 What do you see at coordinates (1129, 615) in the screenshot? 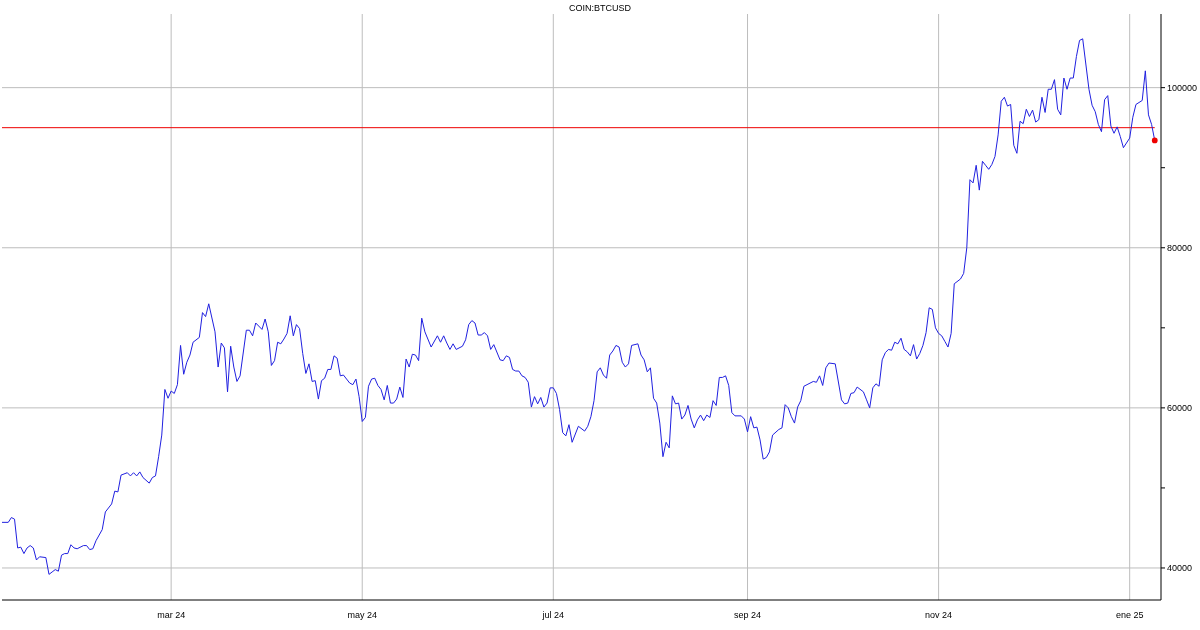
I see `x-tick-label: ene 25` at bounding box center [1129, 615].